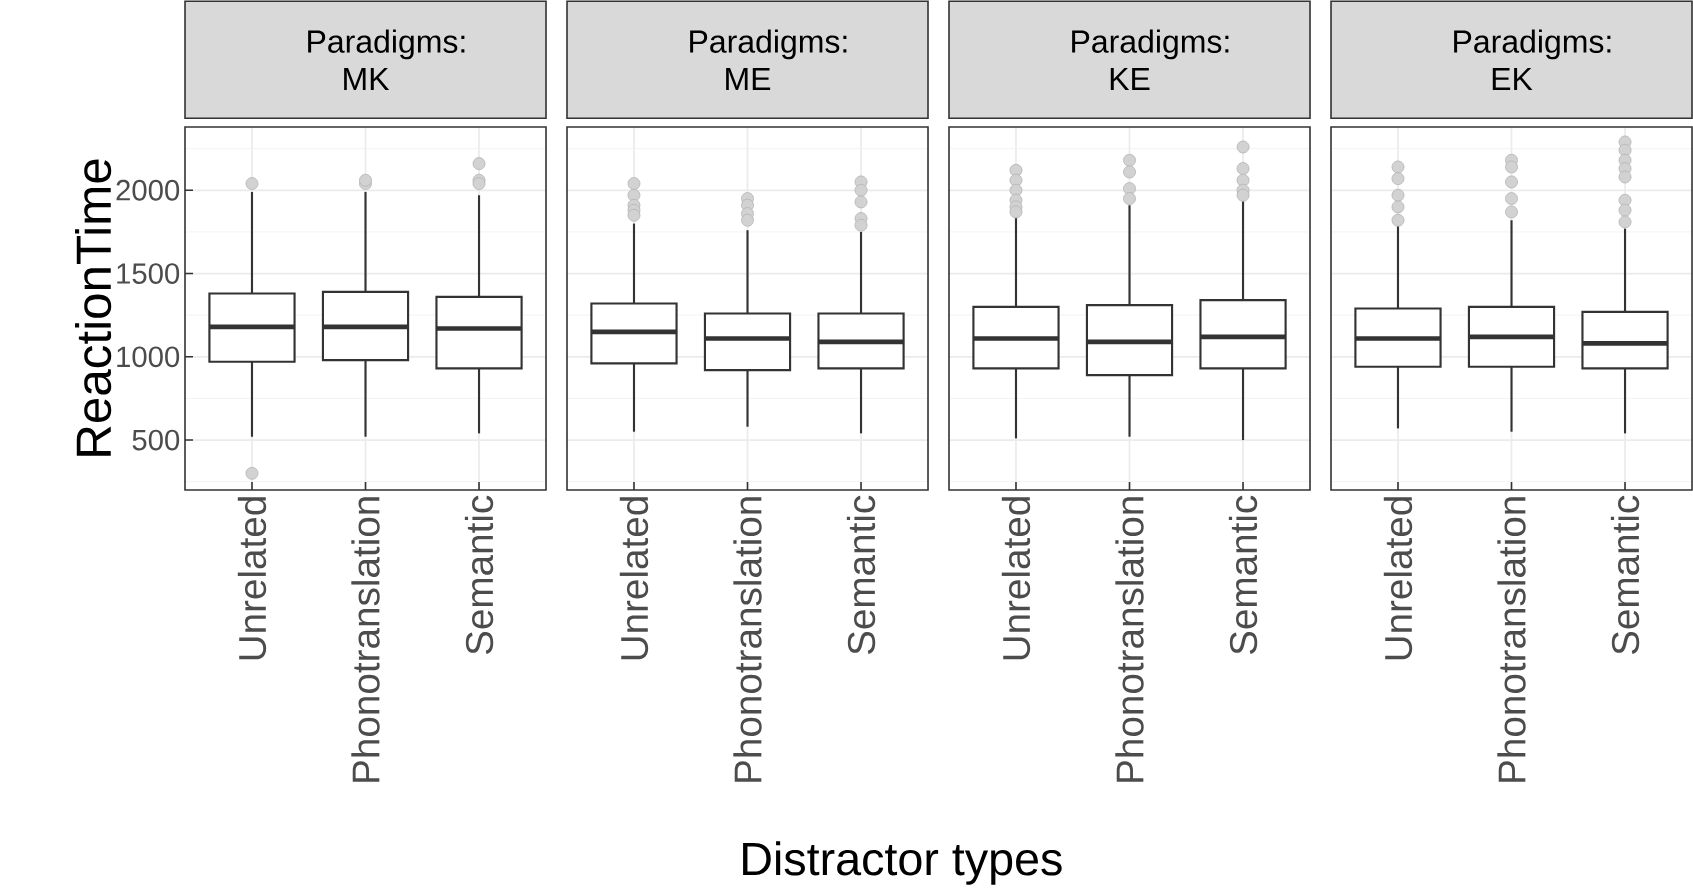 This screenshot has height=895, width=1693. Describe the element at coordinates (386, 59) in the screenshot. I see `chart-title: Paradigms: MK` at that location.